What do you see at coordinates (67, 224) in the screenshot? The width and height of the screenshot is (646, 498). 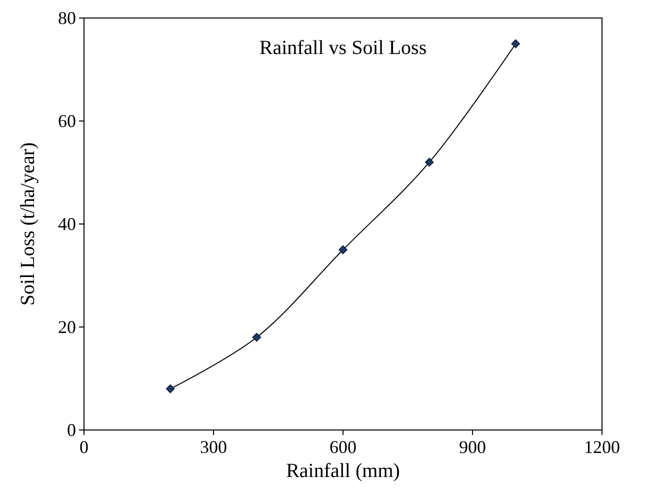 I see `y-tick-label: 40` at bounding box center [67, 224].